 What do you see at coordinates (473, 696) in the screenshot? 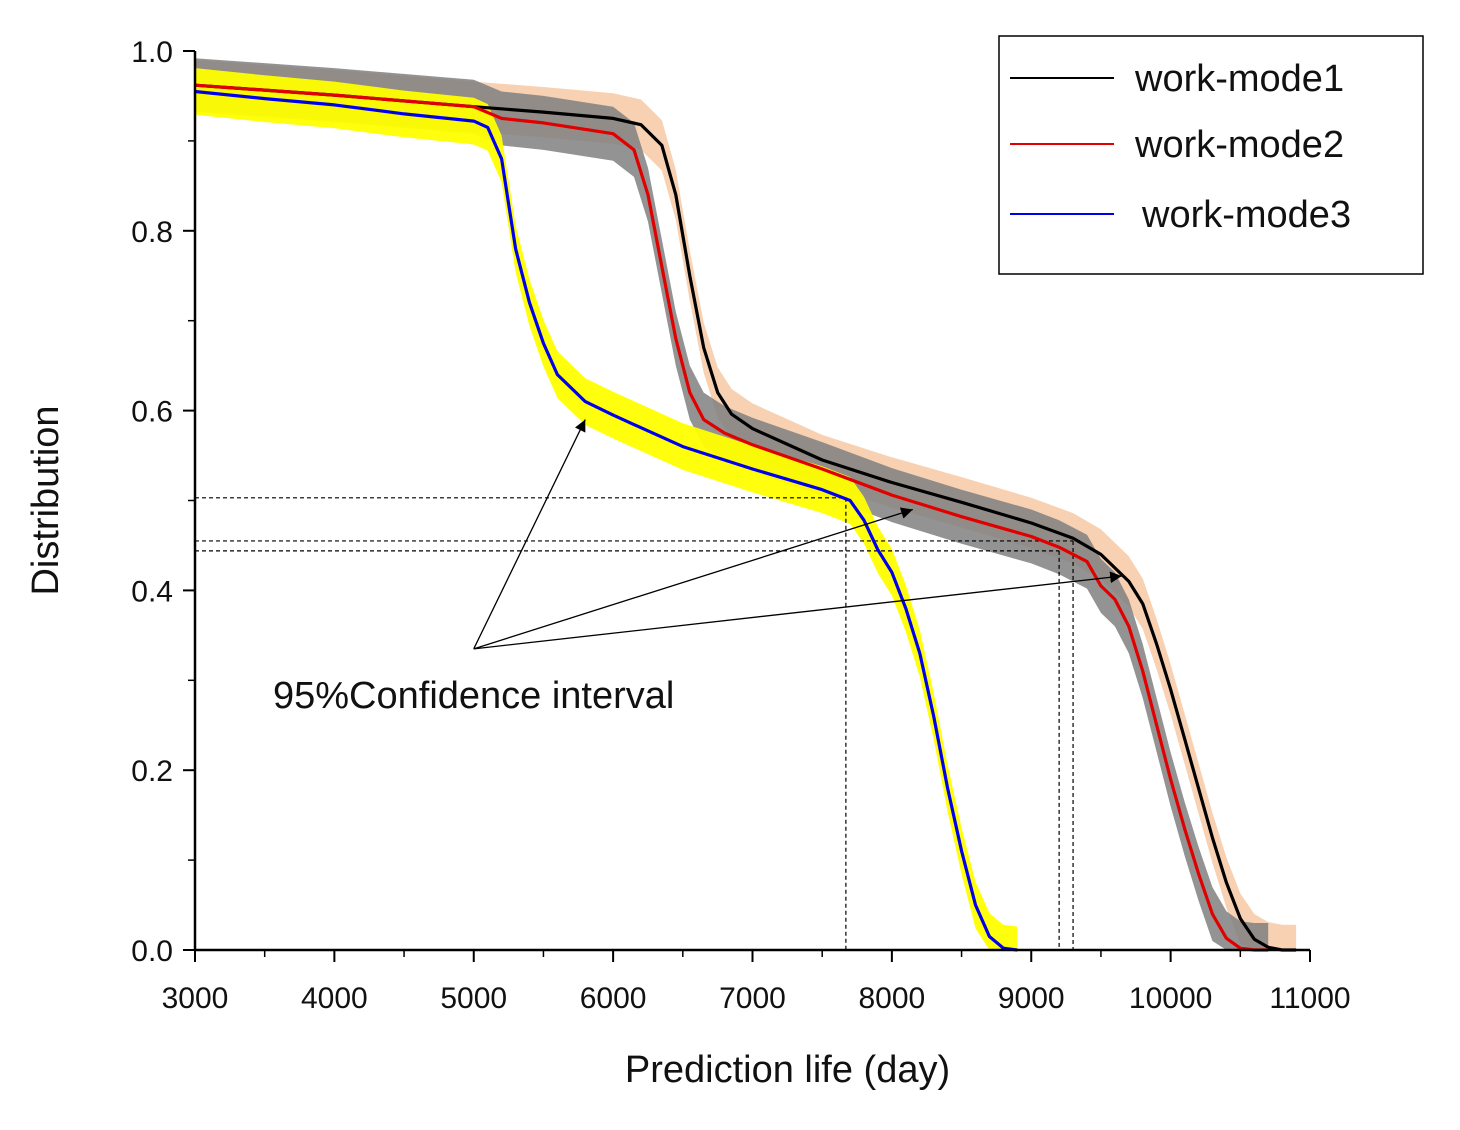
I see `annotation-text: 95%Confidence interval` at bounding box center [473, 696].